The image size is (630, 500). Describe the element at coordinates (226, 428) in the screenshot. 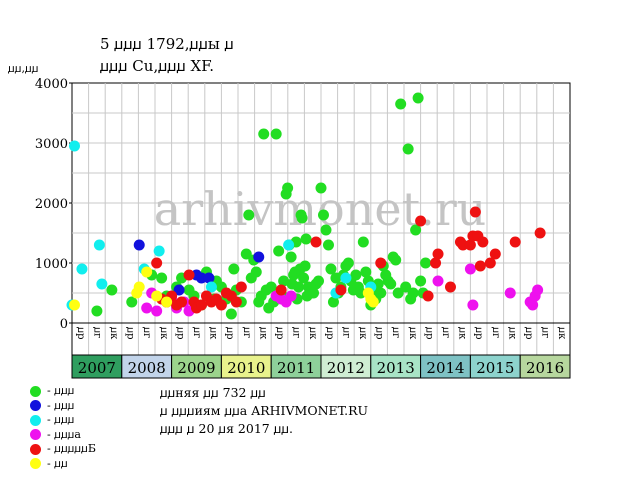

I see `note-line: ꙡꙡꙡ ꙡ 20 ꙡя 2017 ꙡꙡ.` at that location.